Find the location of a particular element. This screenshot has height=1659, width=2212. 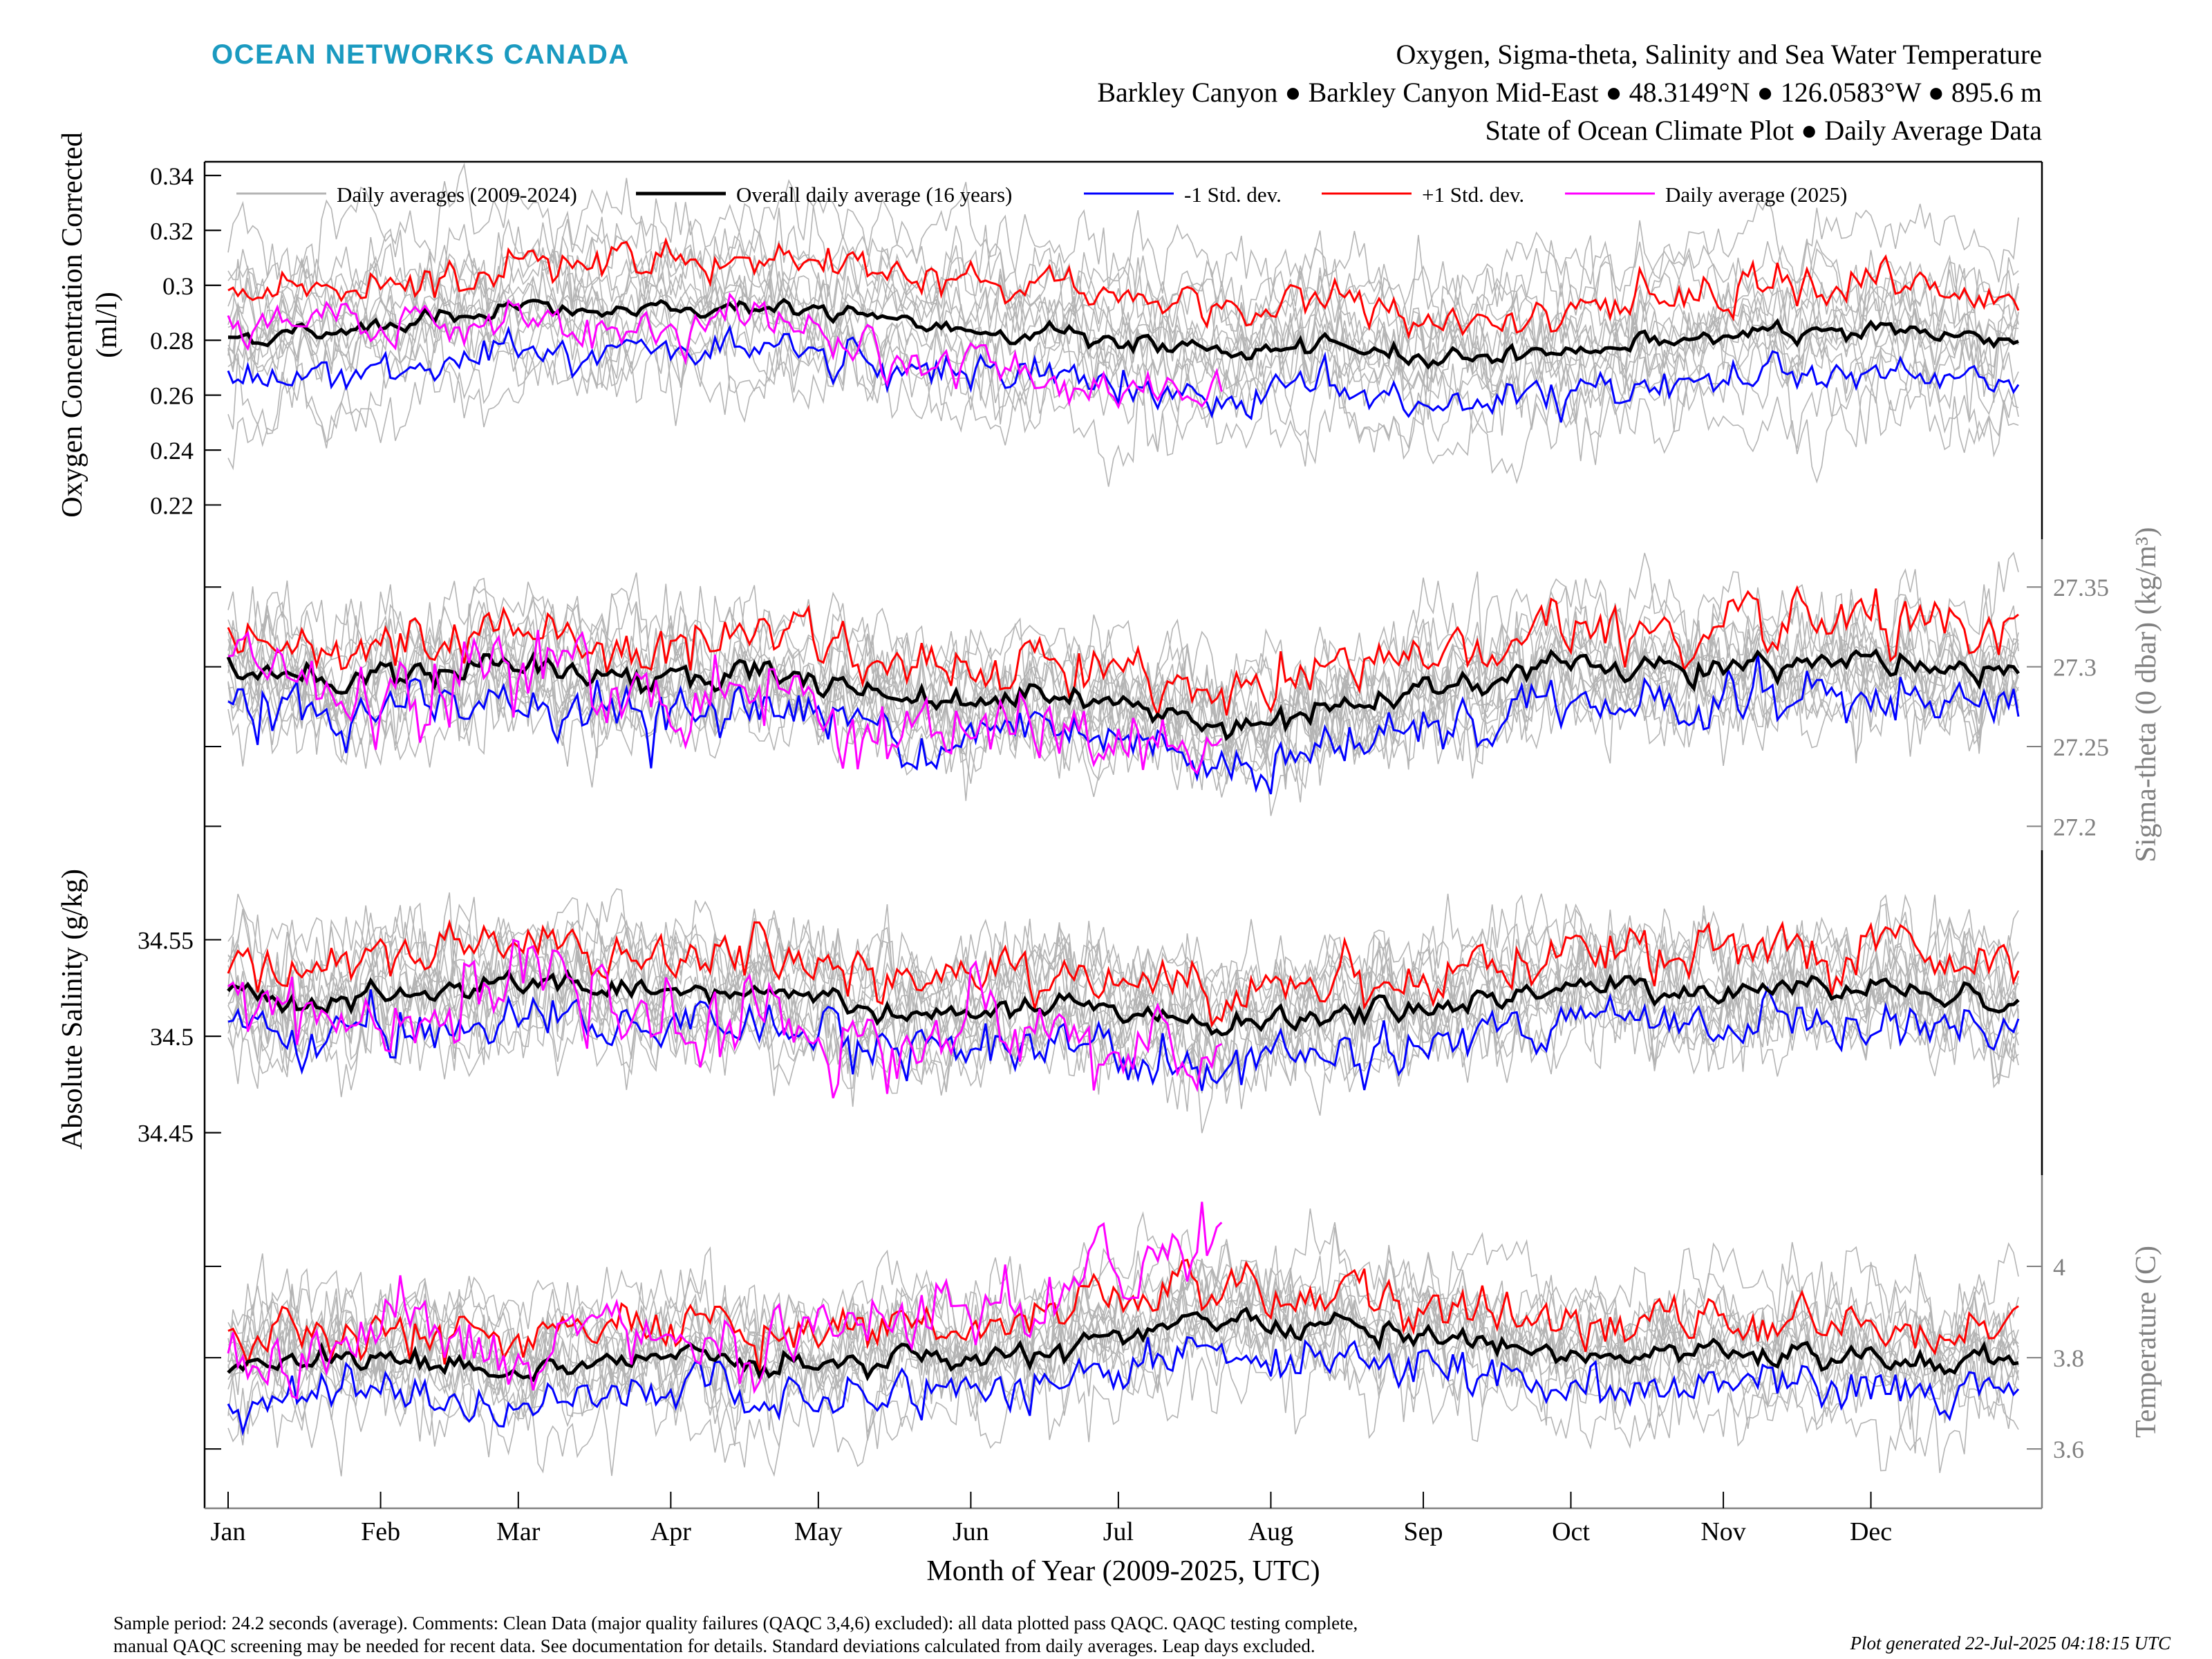

y-axis-label-oxygen-unit: (ml/l) is located at coordinates (107, 325).